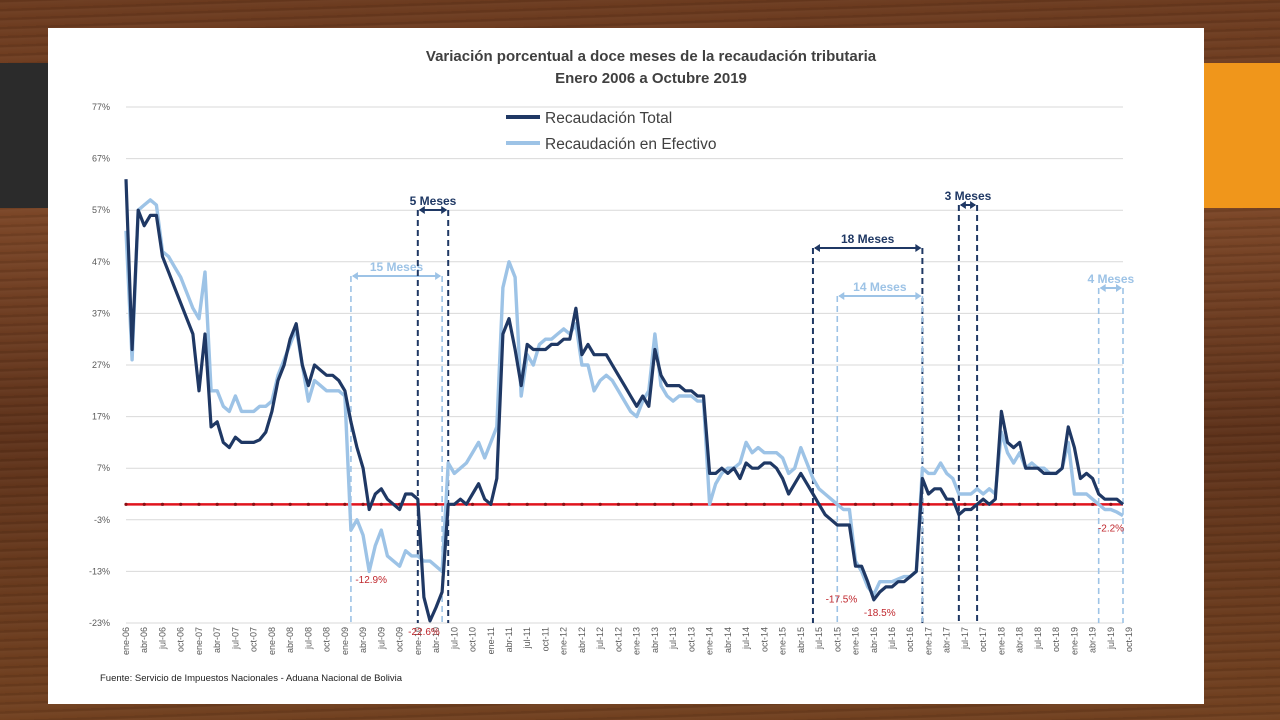  Describe the element at coordinates (101, 159) in the screenshot. I see `y-tick-label: 67%` at that location.